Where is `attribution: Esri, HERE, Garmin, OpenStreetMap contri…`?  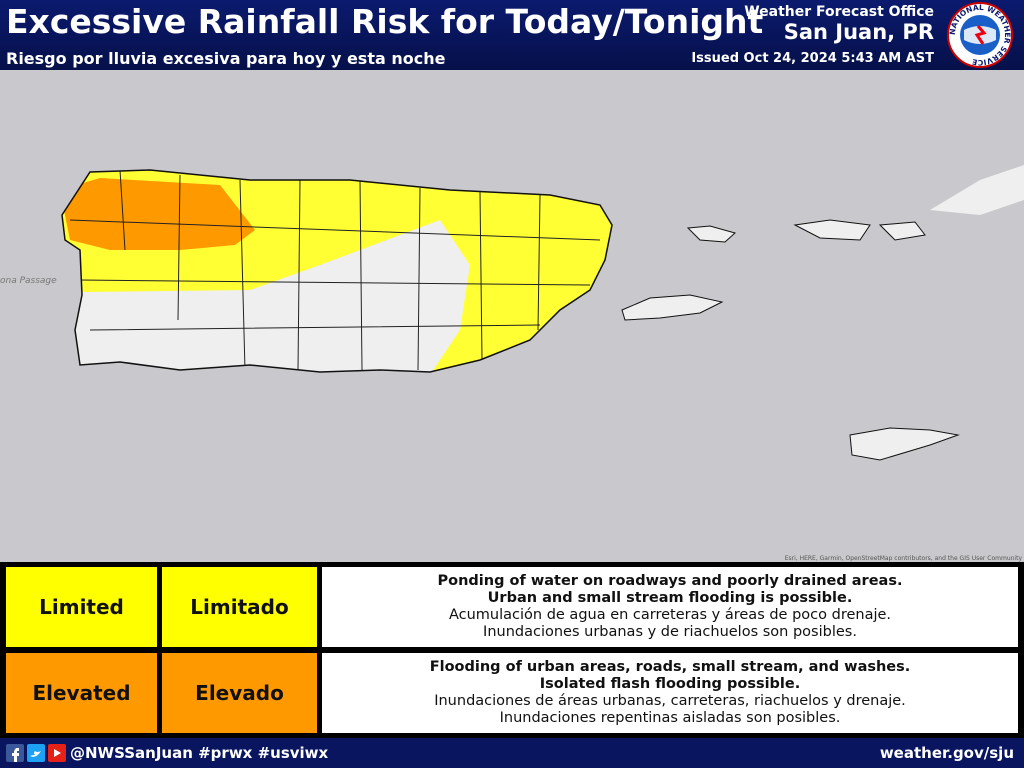
attribution: Esri, HERE, Garmin, OpenStreetMap contri… is located at coordinates (904, 558).